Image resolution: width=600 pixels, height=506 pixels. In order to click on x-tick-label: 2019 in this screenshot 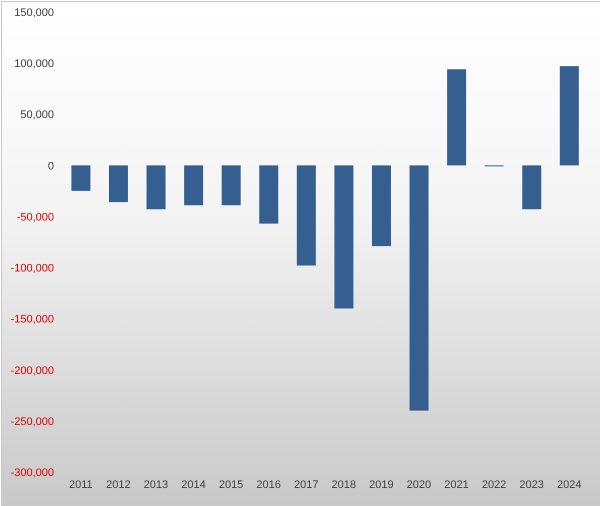, I will do `click(381, 484)`.